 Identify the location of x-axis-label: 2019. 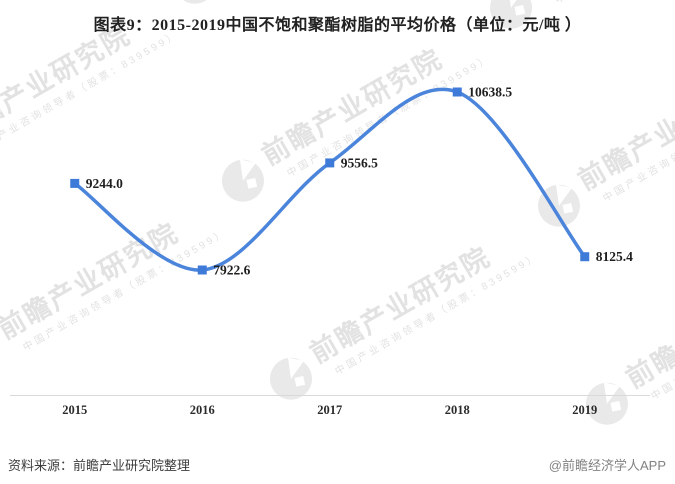
(585, 410).